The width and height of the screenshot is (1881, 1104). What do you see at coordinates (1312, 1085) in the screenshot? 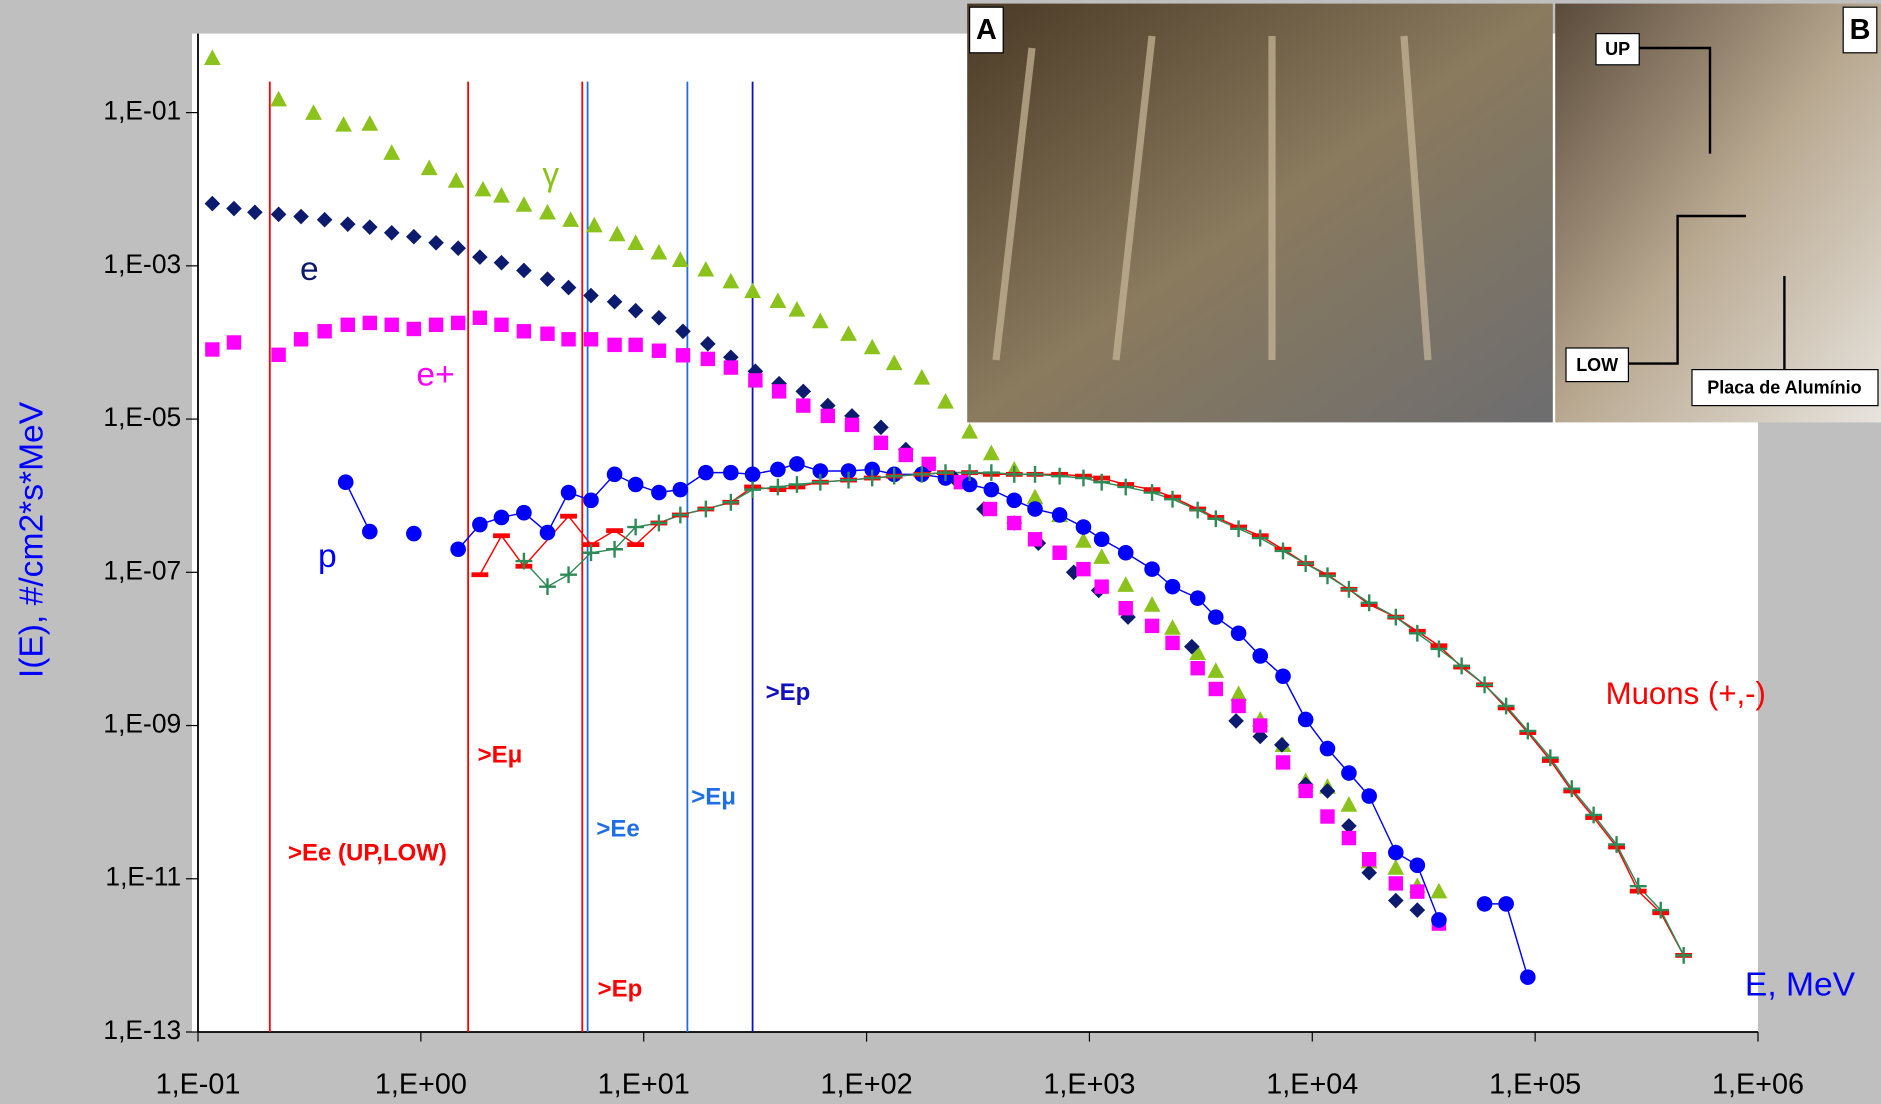
I see `x-tick-label: 1,E+04` at bounding box center [1312, 1085].